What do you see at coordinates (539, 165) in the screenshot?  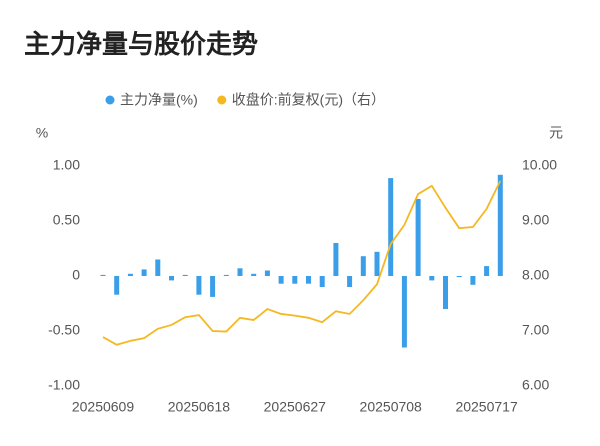 I see `y2-tick-label: 10.00` at bounding box center [539, 165].